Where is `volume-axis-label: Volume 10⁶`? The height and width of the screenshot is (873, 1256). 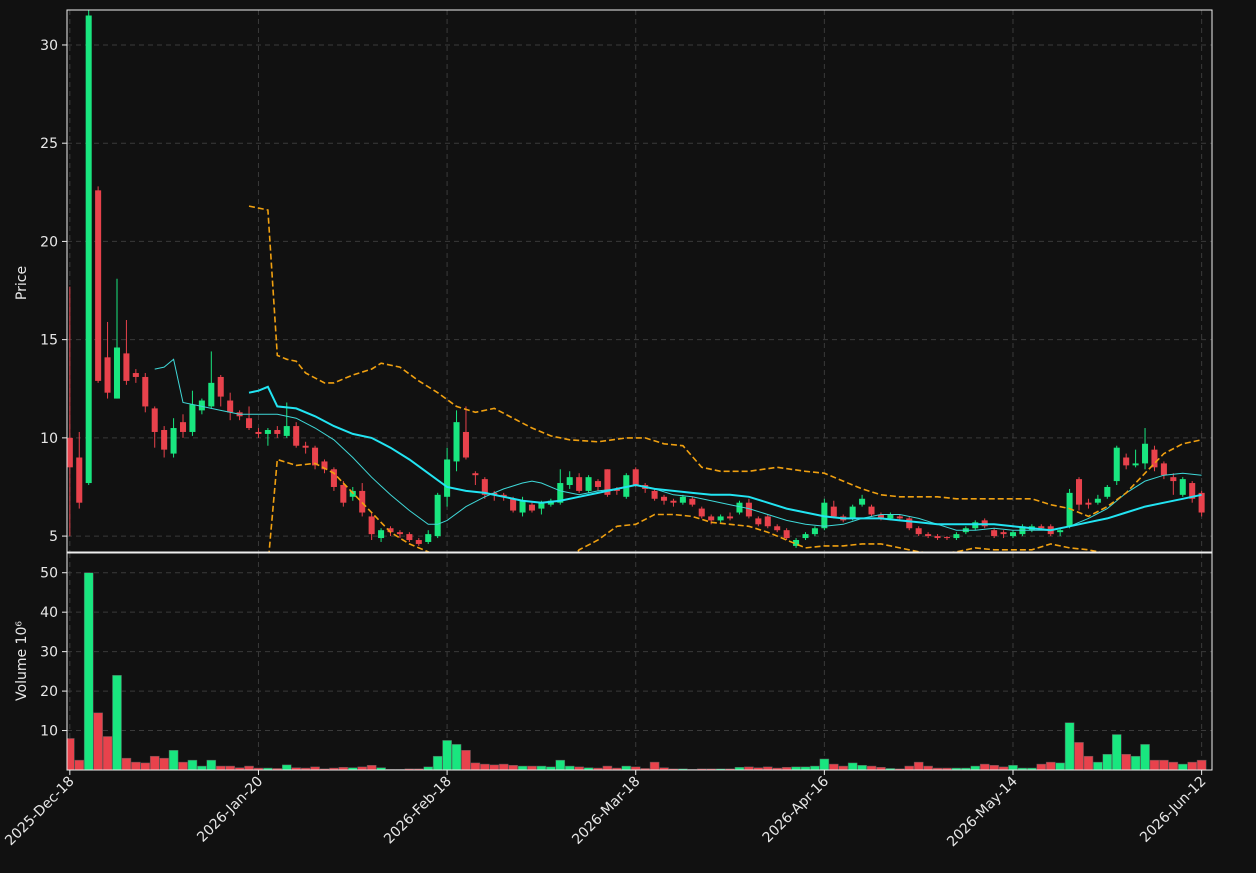
volume-axis-label: Volume 10⁶ is located at coordinates (22, 661).